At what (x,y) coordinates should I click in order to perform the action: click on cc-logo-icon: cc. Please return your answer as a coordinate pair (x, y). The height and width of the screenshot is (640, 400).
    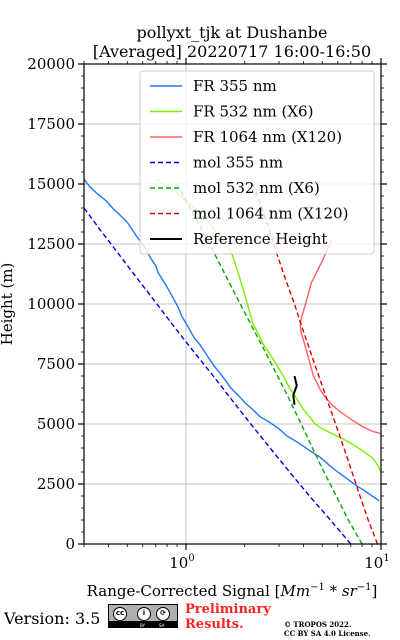
    Looking at the image, I should click on (120, 614).